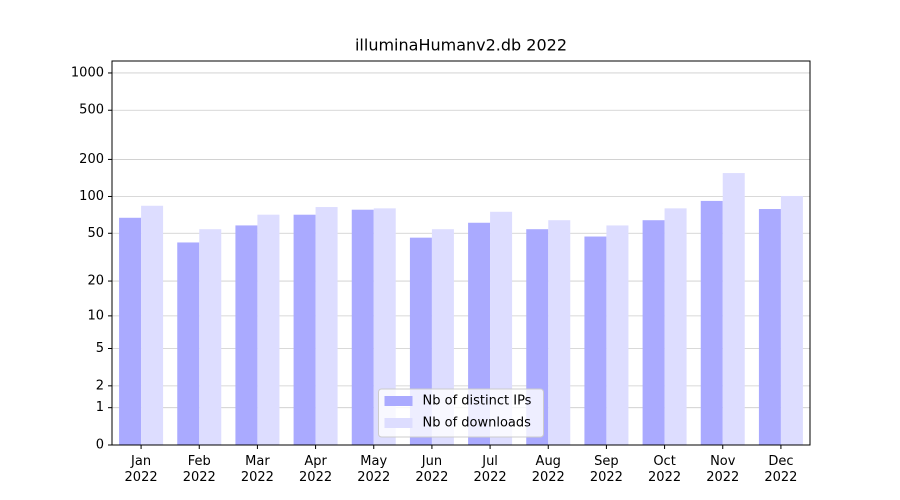 The width and height of the screenshot is (900, 500). Describe the element at coordinates (477, 423) in the screenshot. I see `legend-label: Nb of downloads` at that location.